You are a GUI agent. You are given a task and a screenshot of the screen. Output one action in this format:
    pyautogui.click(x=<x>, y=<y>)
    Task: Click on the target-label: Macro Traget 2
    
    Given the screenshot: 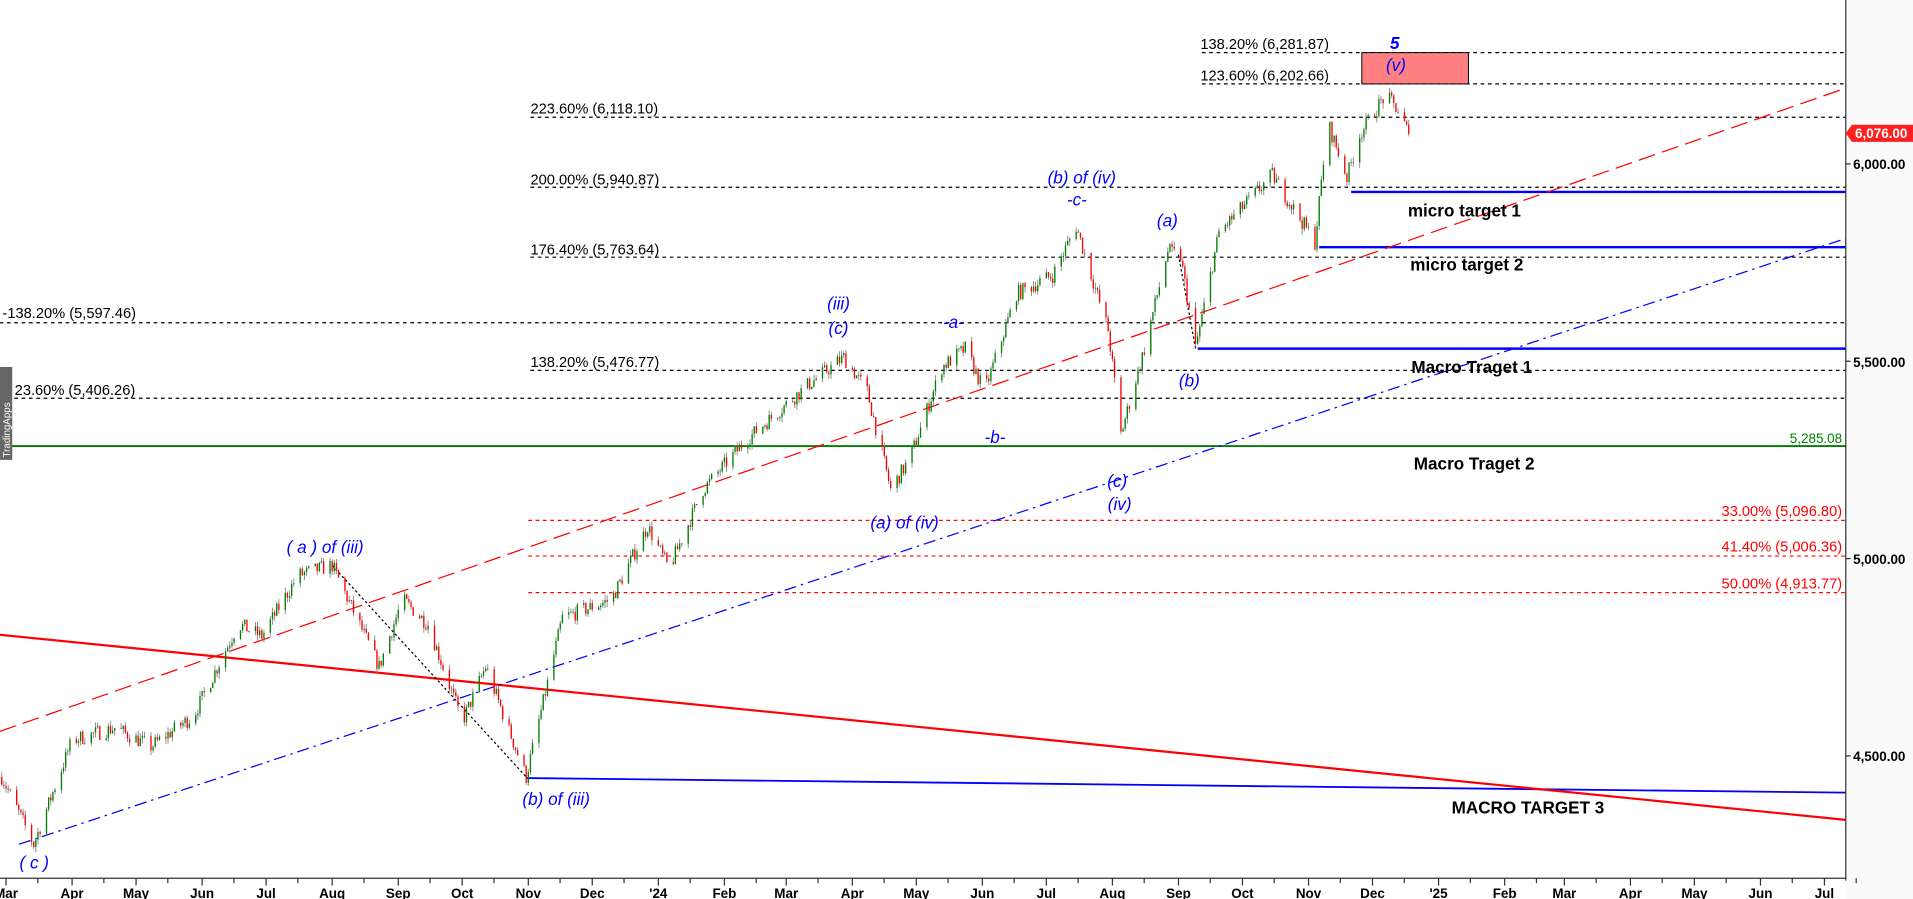 What is the action you would take?
    pyautogui.click(x=1474, y=464)
    